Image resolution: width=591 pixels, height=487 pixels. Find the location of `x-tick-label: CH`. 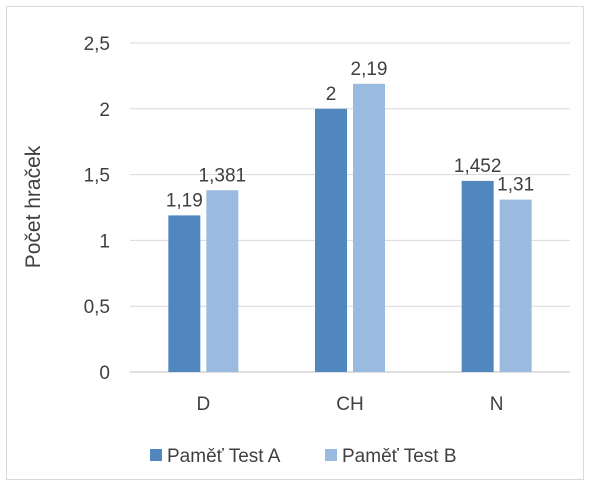

x-tick-label: CH is located at coordinates (349, 404).